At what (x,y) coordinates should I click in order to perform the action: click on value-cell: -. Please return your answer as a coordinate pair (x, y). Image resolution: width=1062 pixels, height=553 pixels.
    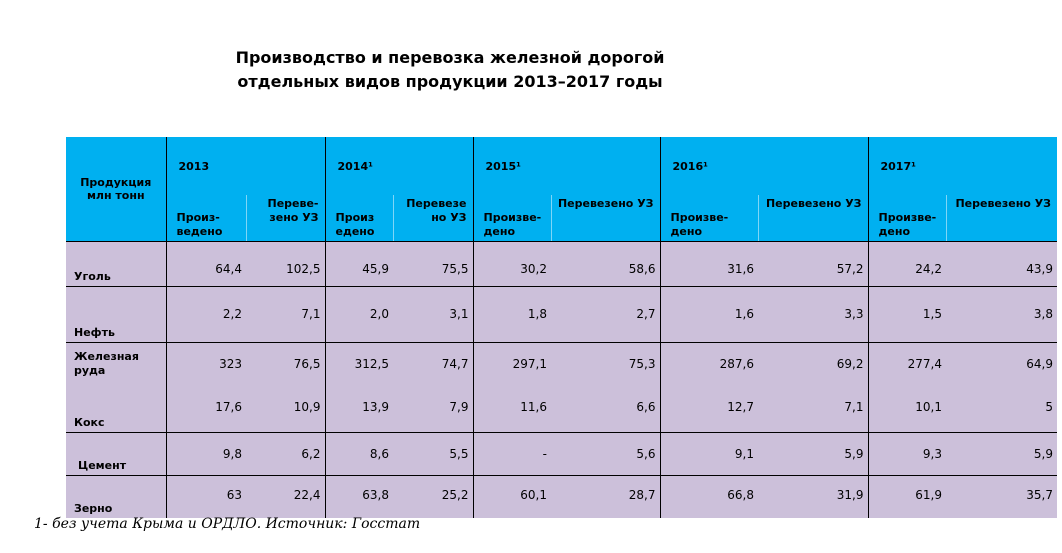
    Looking at the image, I should click on (511, 453).